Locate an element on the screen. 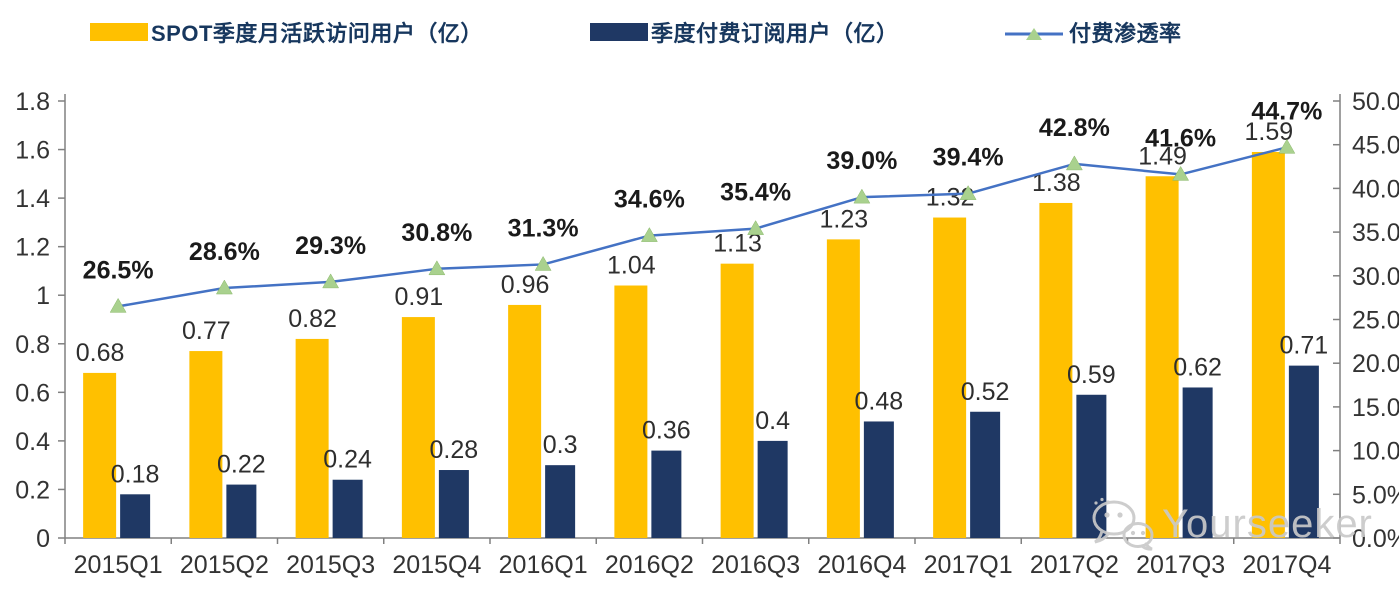 Image resolution: width=1399 pixels, height=596 pixels. x-axis-category-label: 2016Q3 is located at coordinates (755, 565).